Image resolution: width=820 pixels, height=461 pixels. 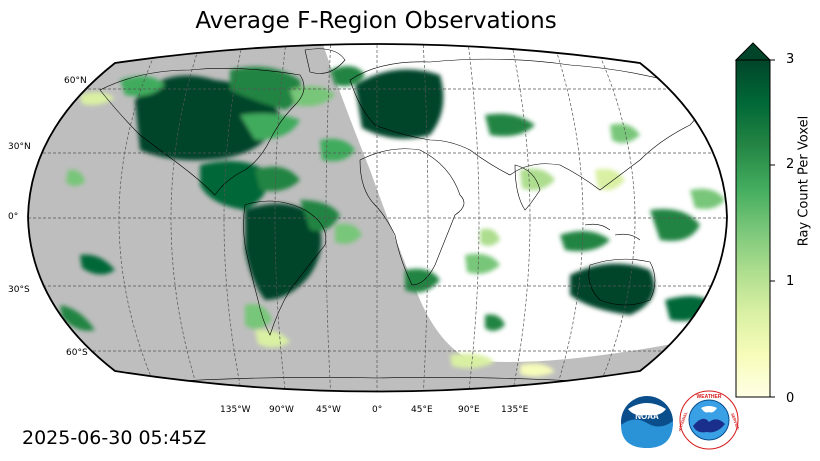 I want to click on svg-text: NATIONAL, so click(x=684, y=421).